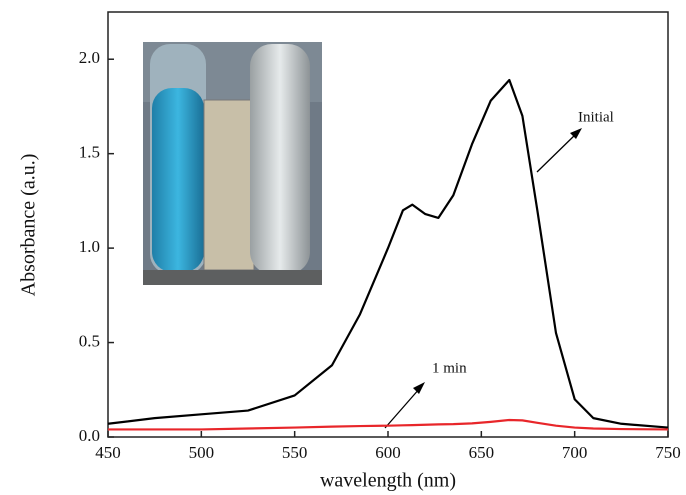 The height and width of the screenshot is (495, 686). Describe the element at coordinates (295, 452) in the screenshot. I see `x-tick-label: 550` at that location.